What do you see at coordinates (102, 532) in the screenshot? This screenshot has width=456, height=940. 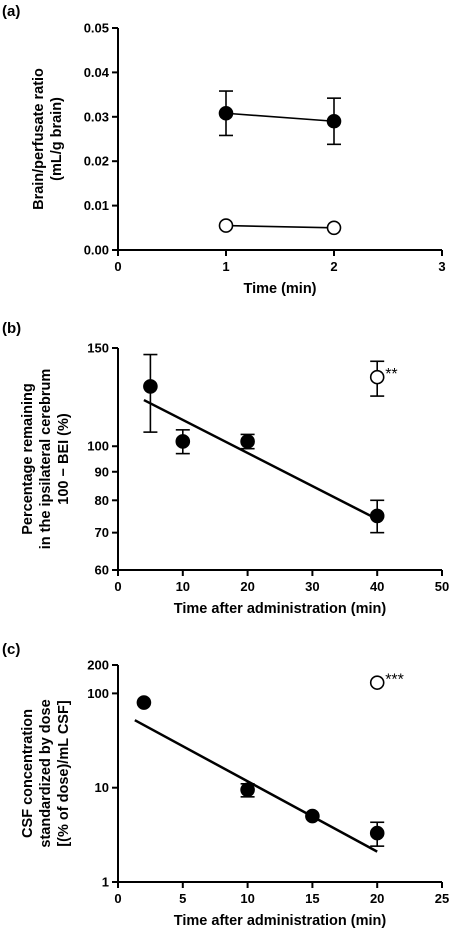 I see `y-tick-label: 70` at bounding box center [102, 532].